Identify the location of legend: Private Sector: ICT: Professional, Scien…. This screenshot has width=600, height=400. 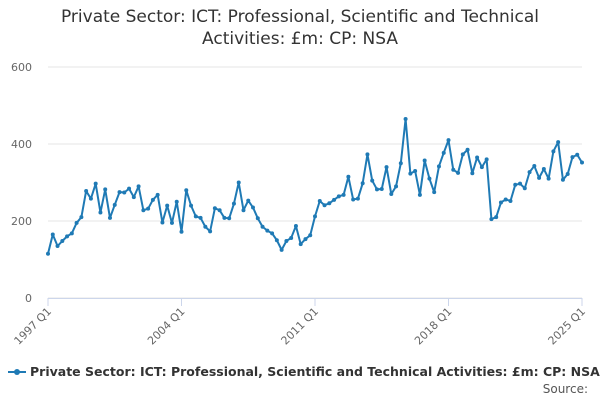
(304, 371).